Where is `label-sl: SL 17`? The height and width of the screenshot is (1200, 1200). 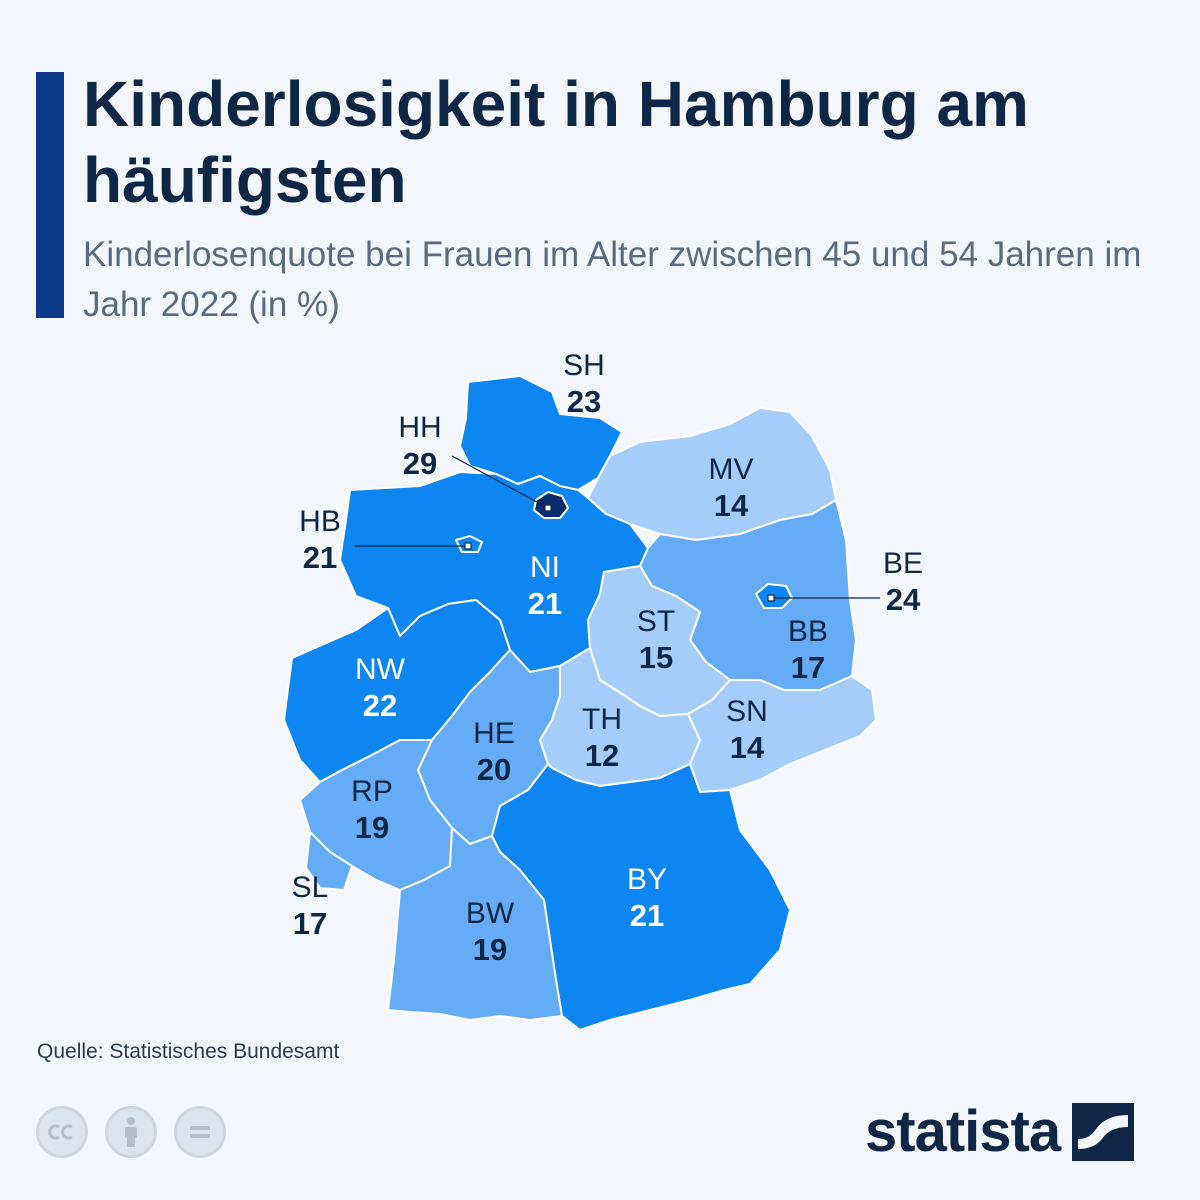 label-sl: SL 17 is located at coordinates (310, 906).